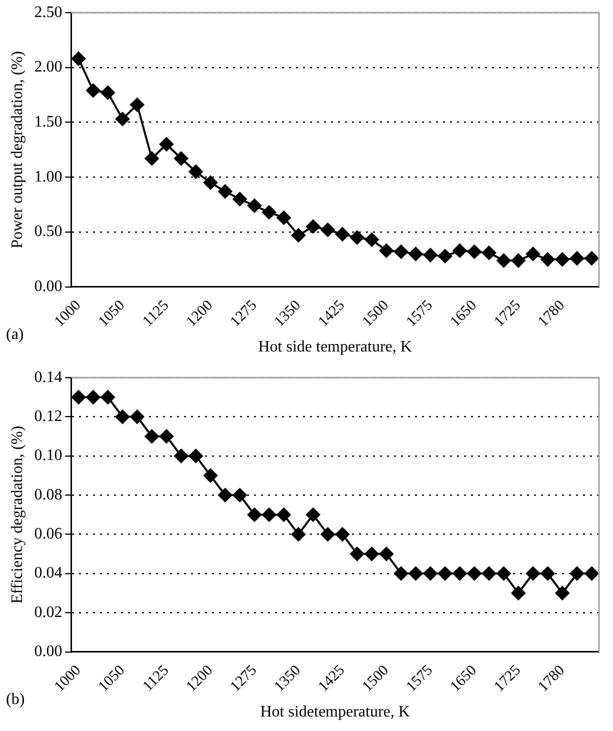  I want to click on y-tick-label: 0.10, so click(48, 455).